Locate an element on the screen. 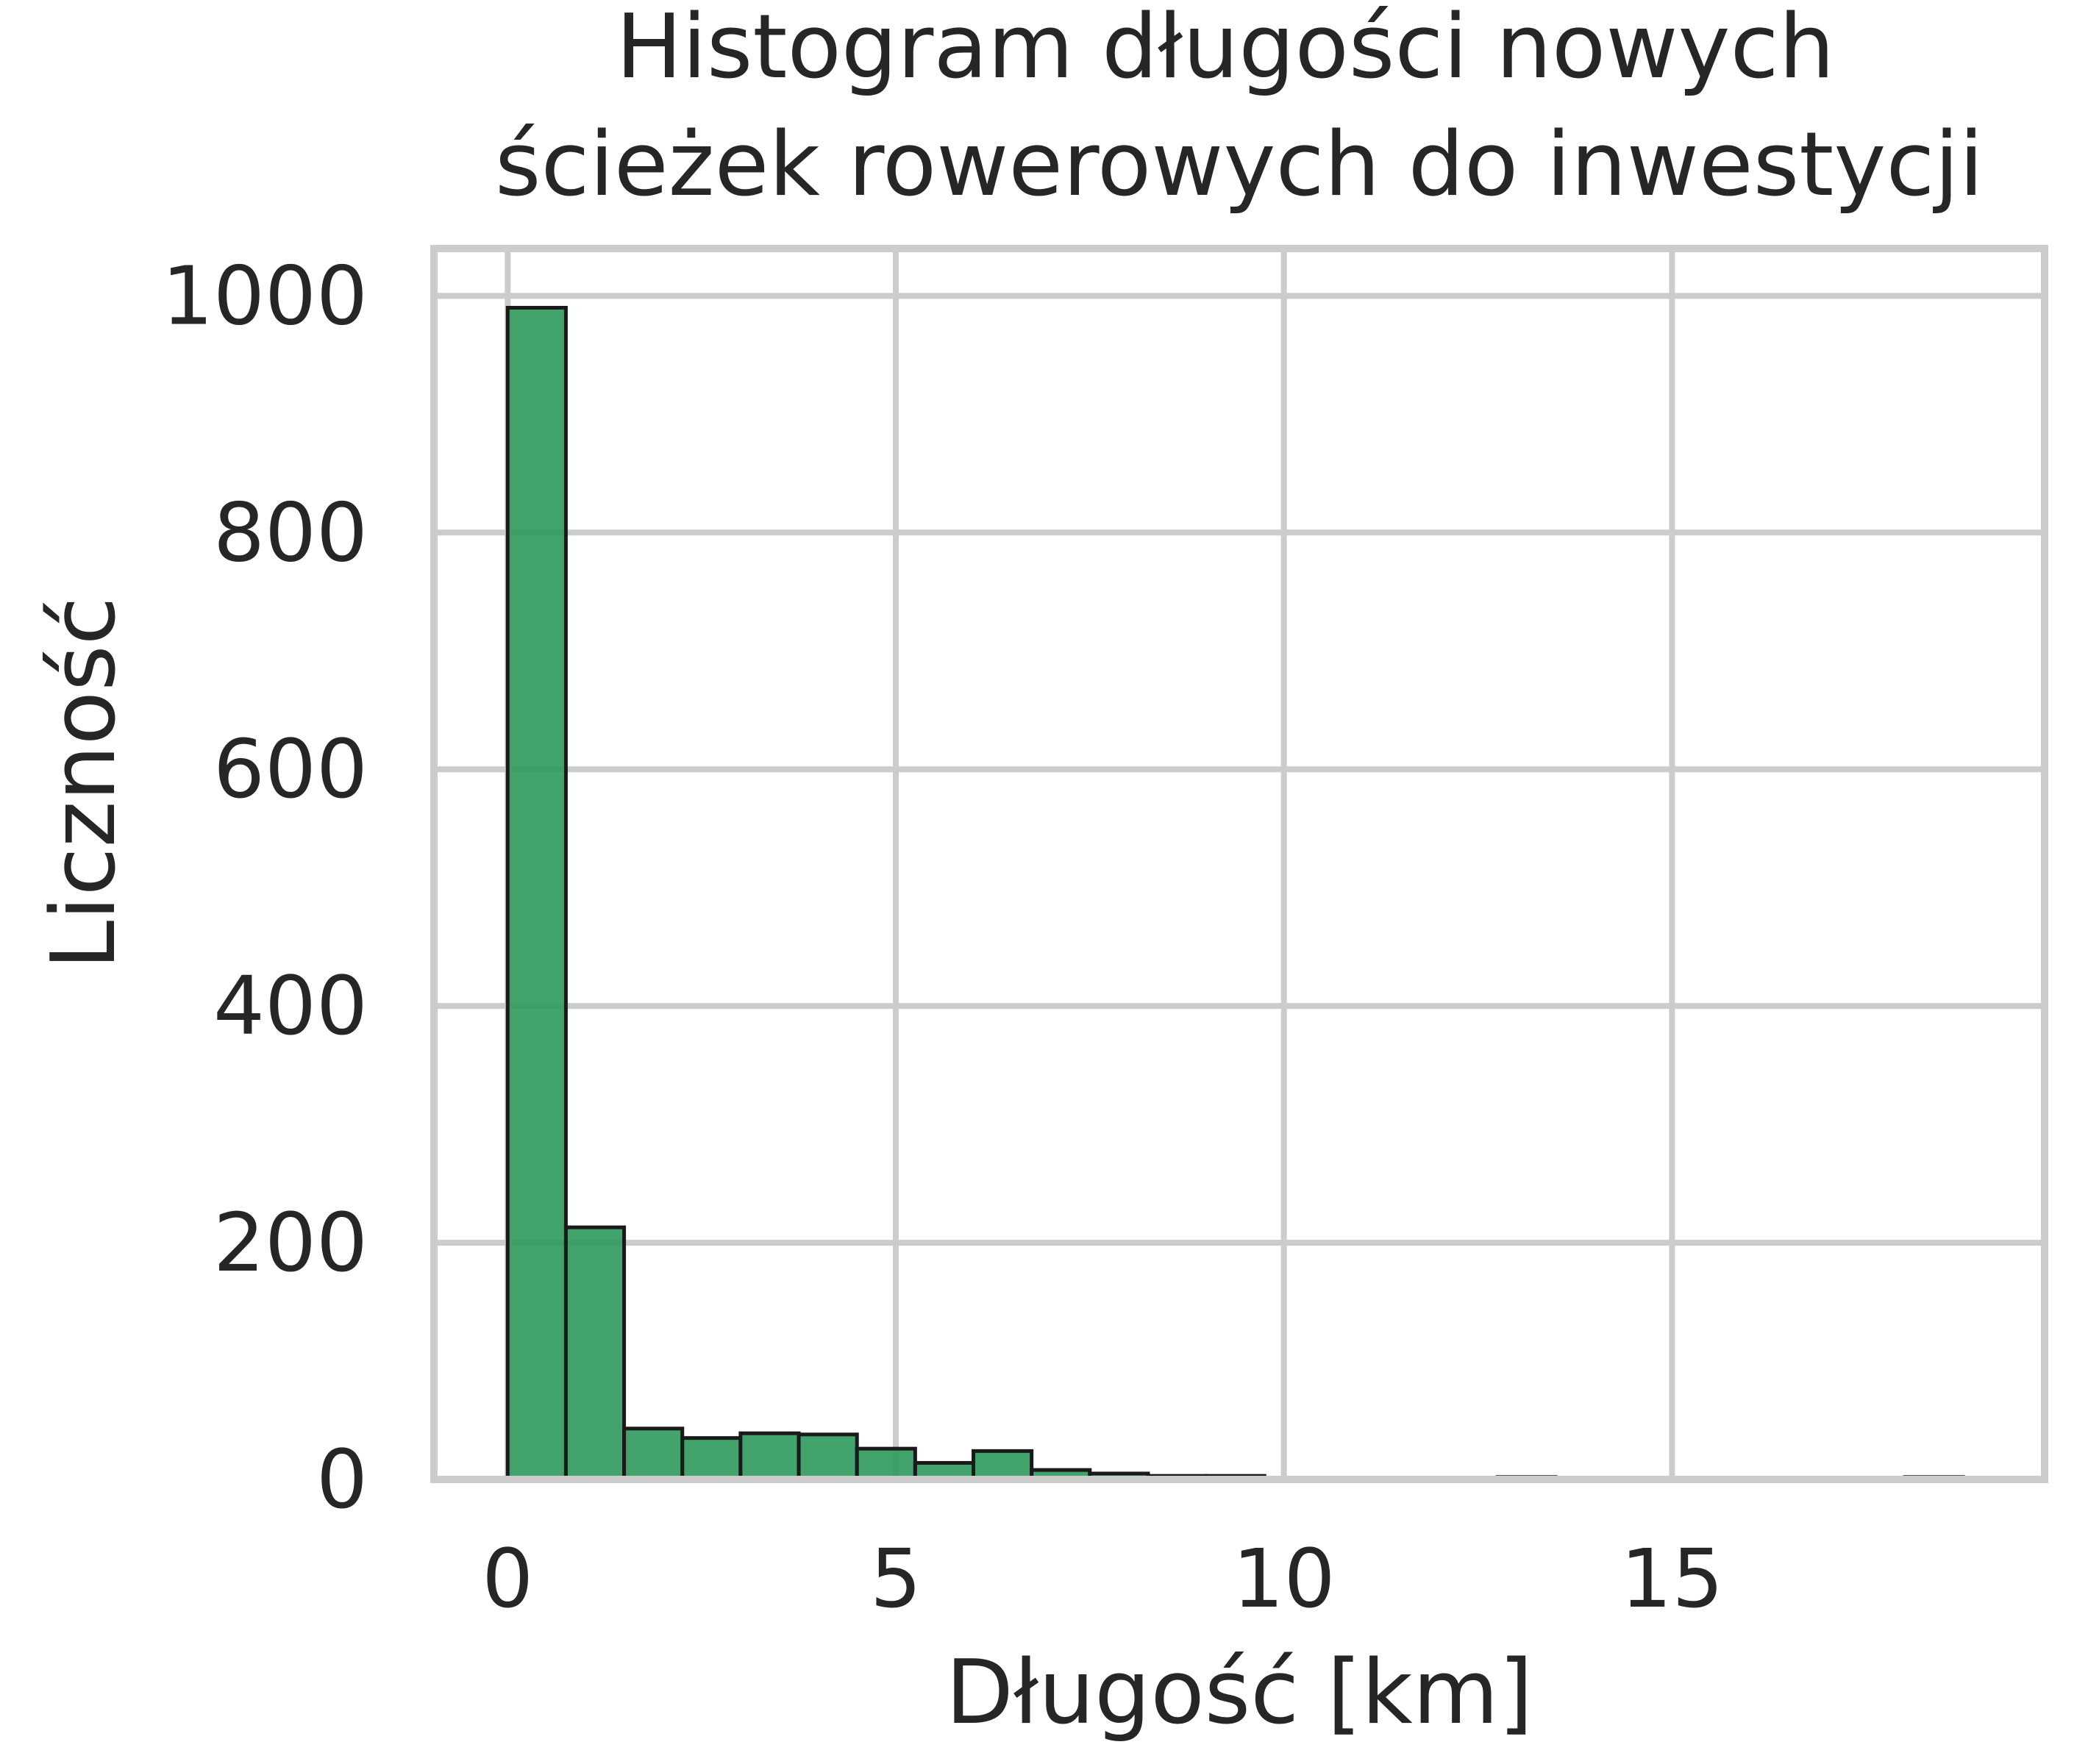  x-tick-label: 0 is located at coordinates (508, 1579).